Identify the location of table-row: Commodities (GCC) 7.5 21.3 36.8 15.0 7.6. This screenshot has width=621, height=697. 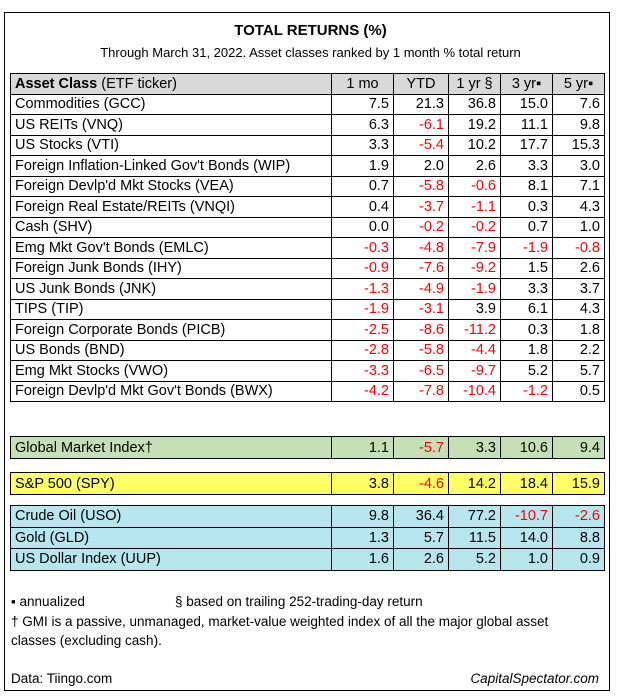
(307, 104).